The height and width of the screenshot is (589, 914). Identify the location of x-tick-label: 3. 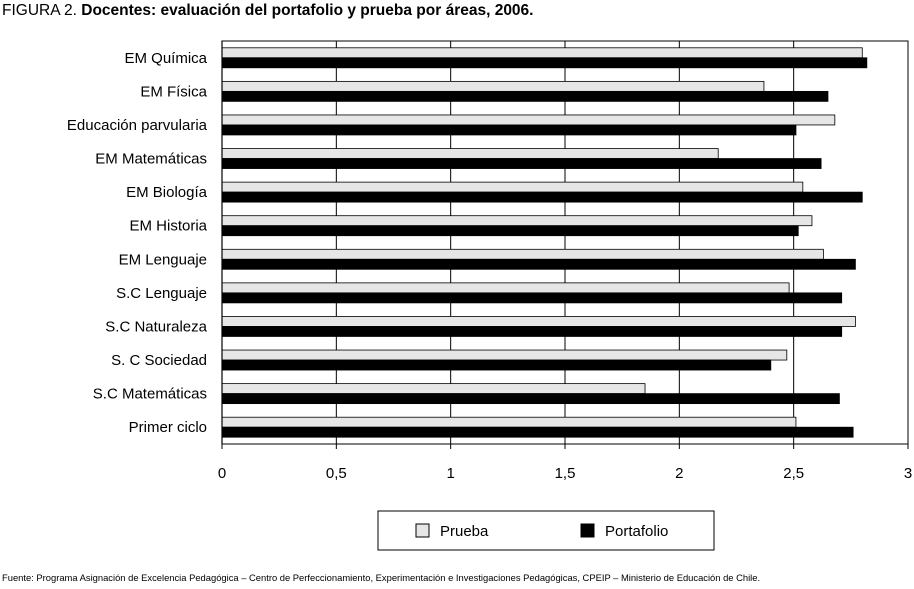
(908, 473).